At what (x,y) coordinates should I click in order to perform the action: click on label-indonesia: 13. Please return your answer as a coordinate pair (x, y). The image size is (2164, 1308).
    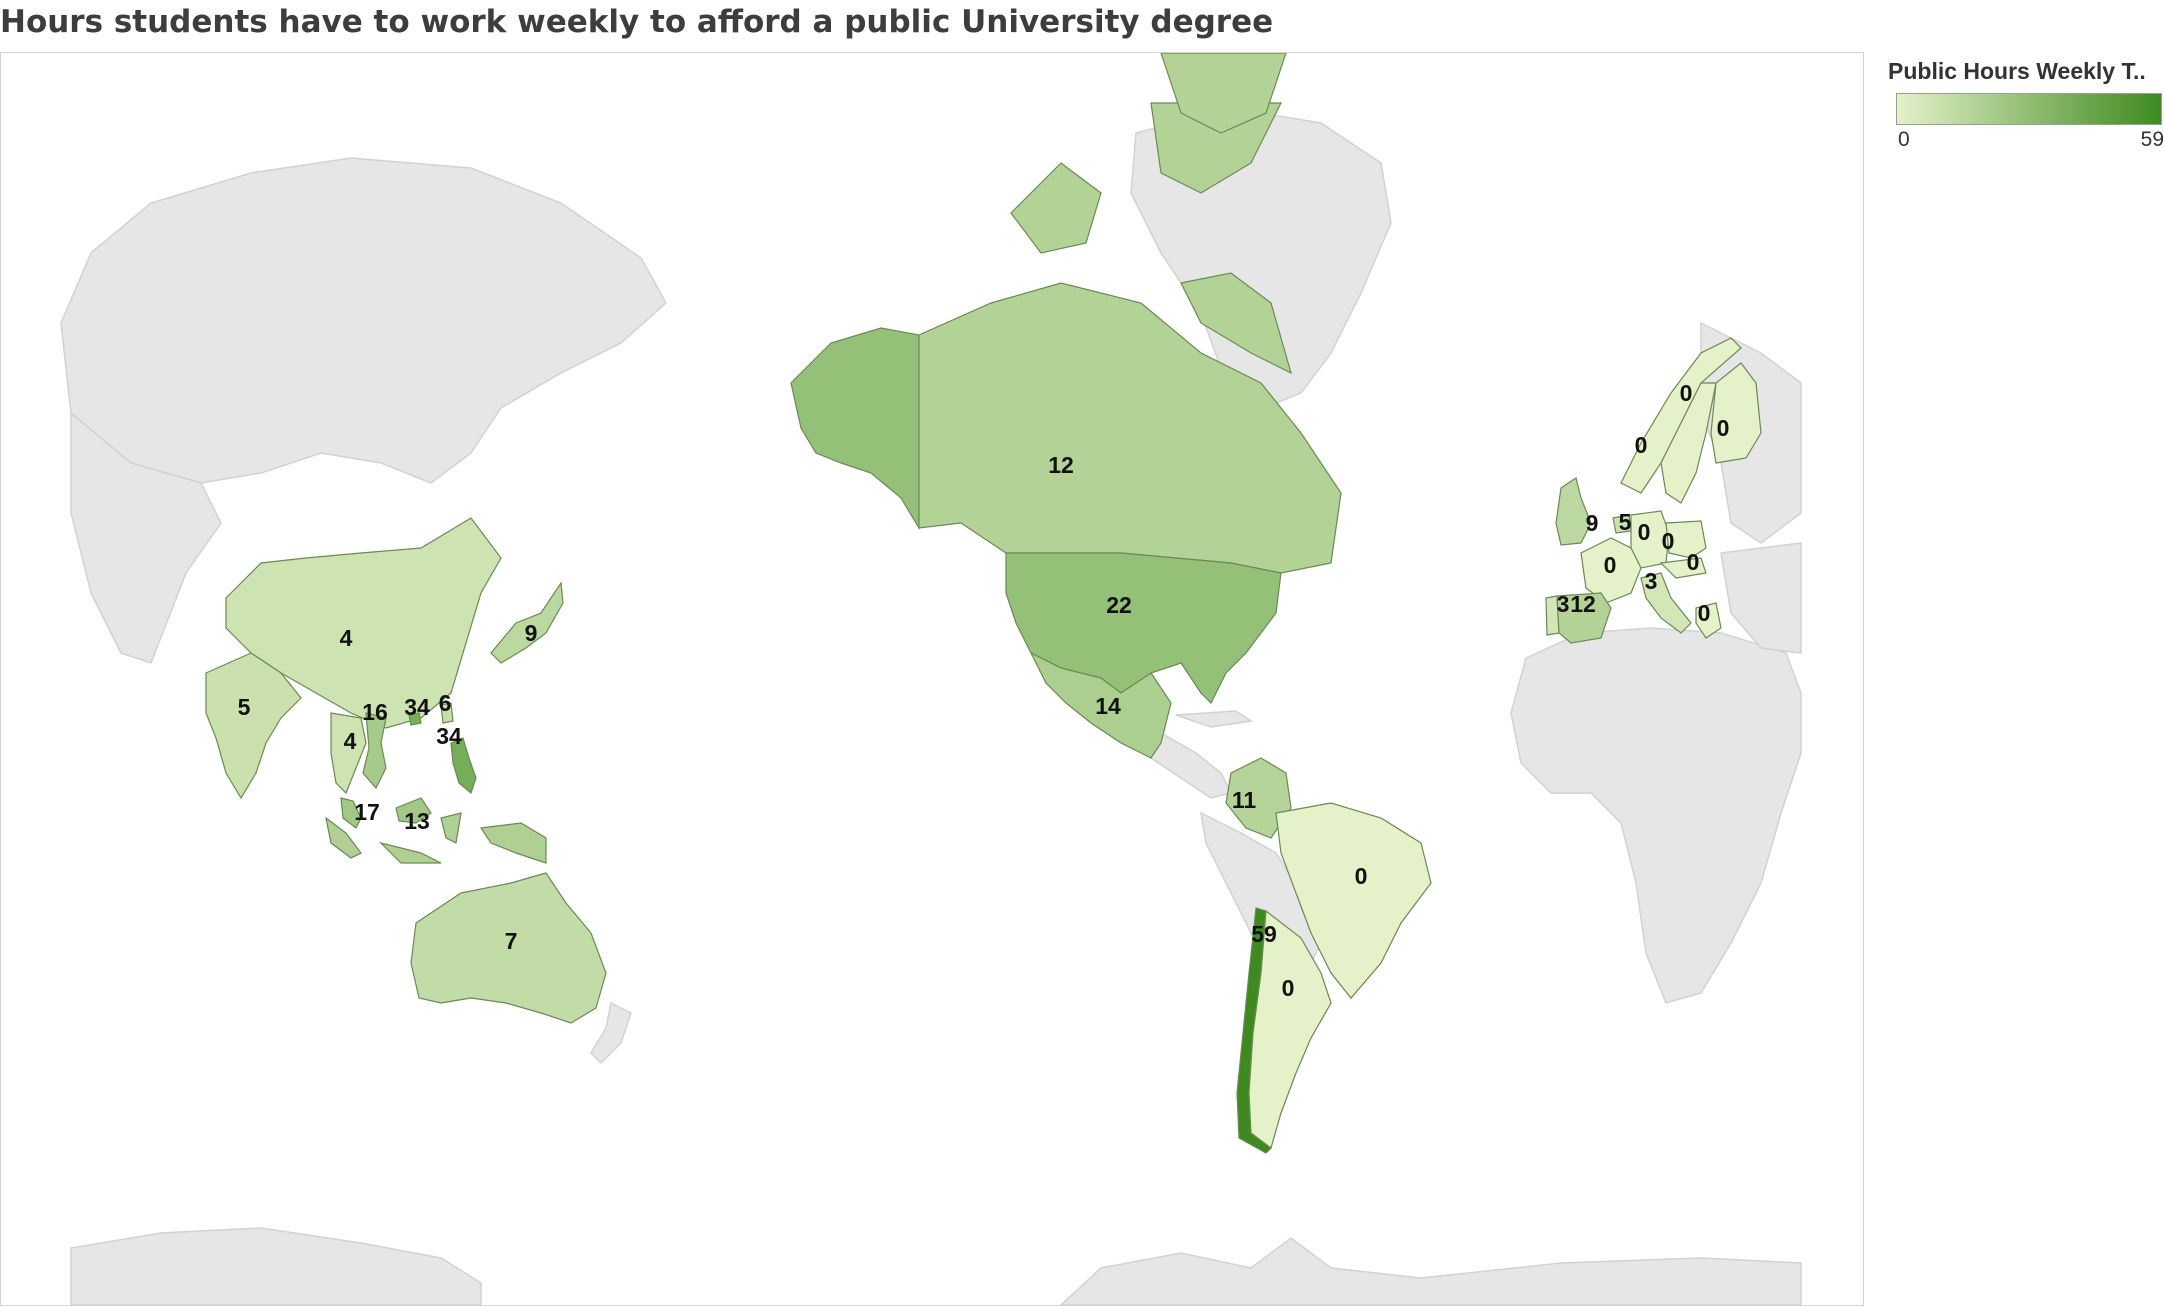
    Looking at the image, I should click on (417, 821).